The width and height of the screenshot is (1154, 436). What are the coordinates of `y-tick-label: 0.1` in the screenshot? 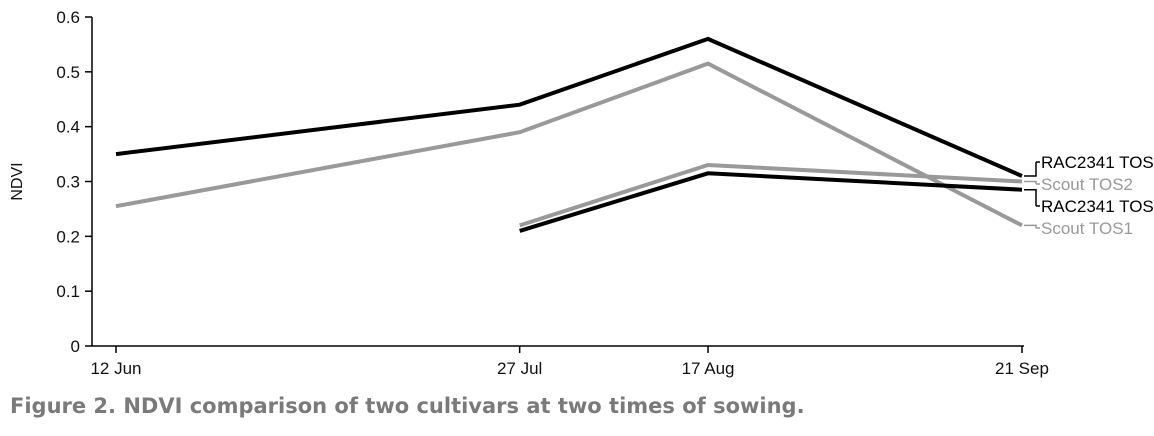 It's located at (68, 291).